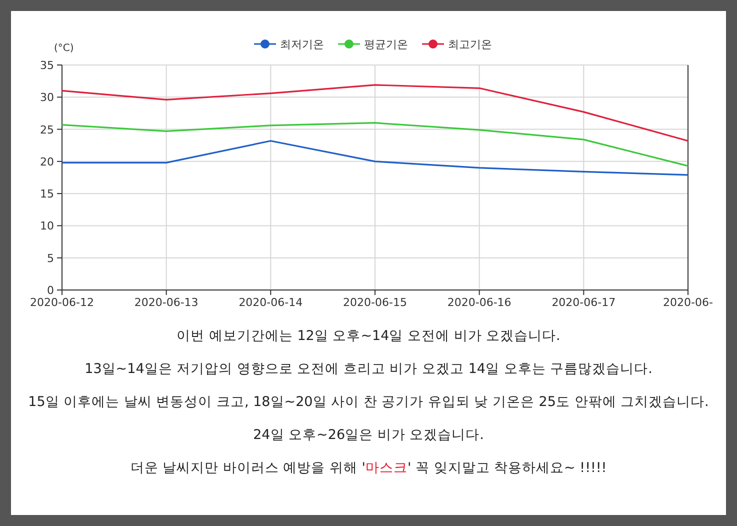 Image resolution: width=737 pixels, height=526 pixels. Describe the element at coordinates (584, 302) in the screenshot. I see `x-tick-label: 2020-06-17` at that location.